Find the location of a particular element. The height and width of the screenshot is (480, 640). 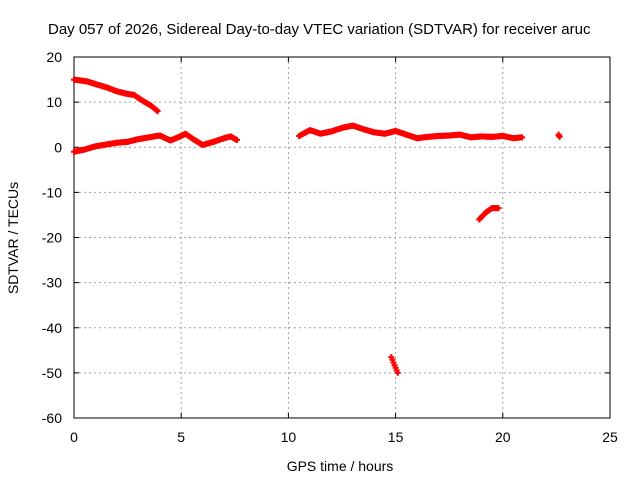

y-tick-label: -20 is located at coordinates (52, 238).